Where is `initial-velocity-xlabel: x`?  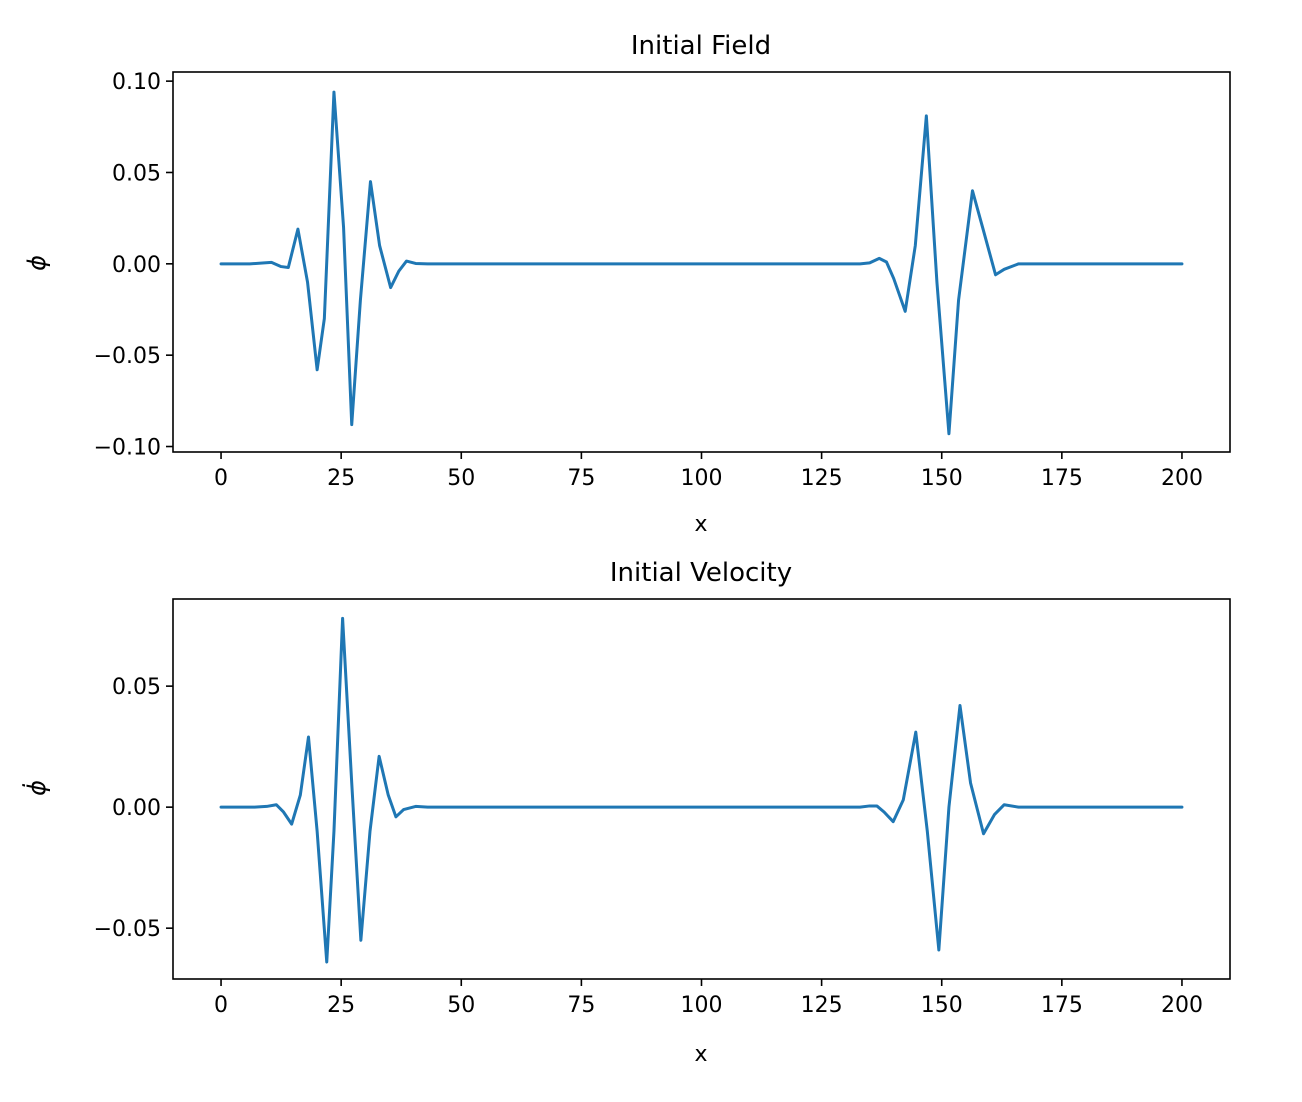 initial-velocity-xlabel: x is located at coordinates (700, 1054).